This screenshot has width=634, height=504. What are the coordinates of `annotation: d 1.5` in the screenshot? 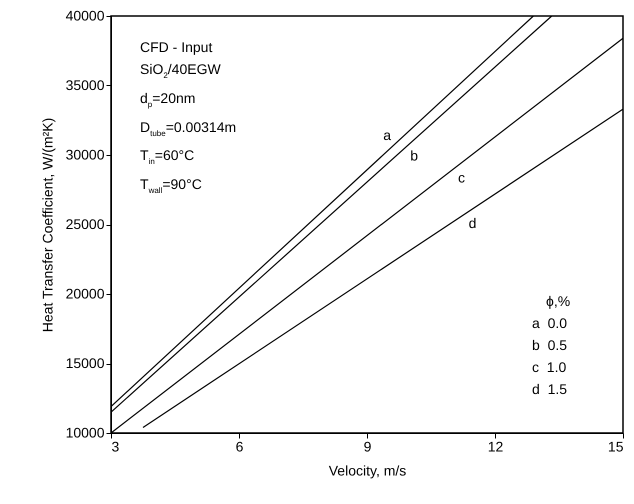 It's located at (550, 389).